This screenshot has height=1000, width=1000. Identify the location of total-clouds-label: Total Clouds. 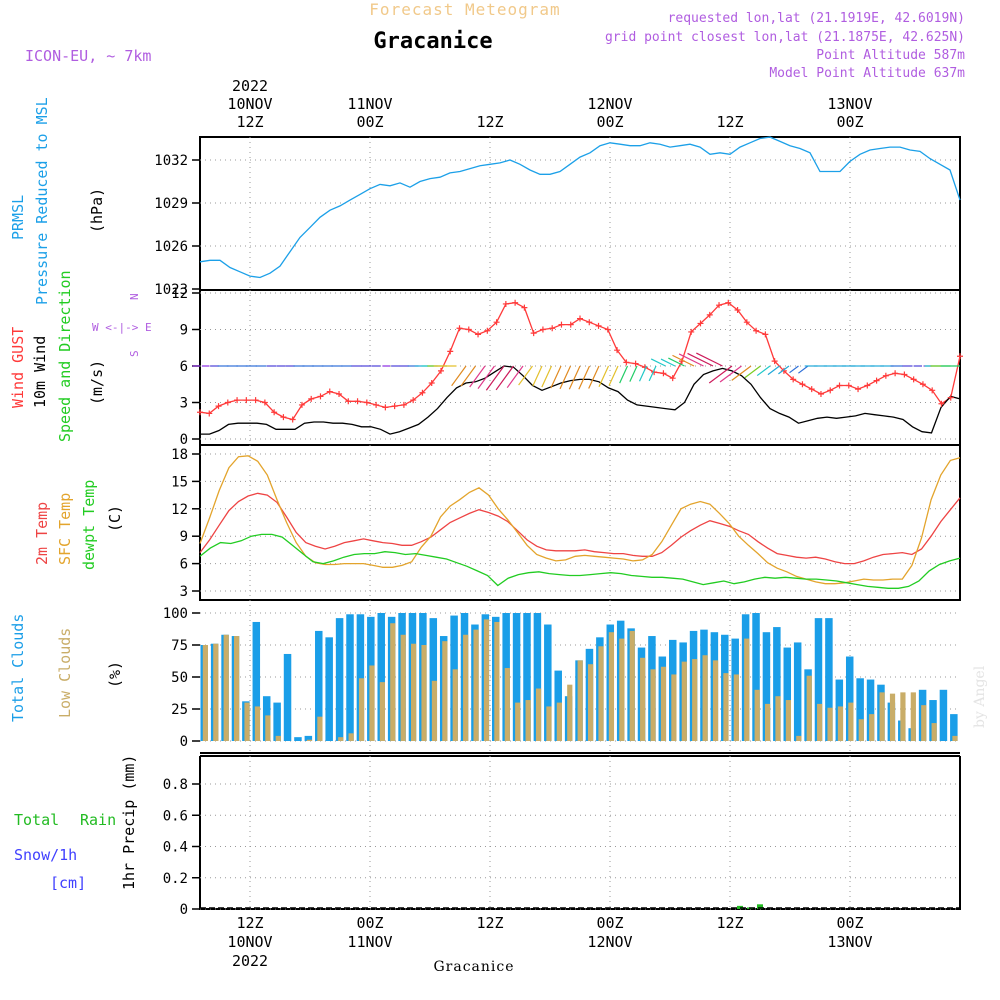
(18, 668).